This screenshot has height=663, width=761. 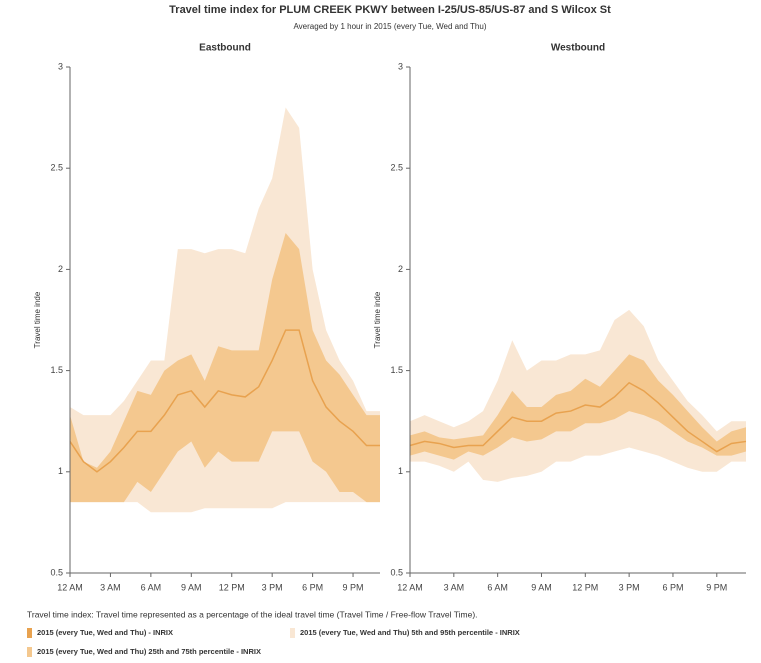 What do you see at coordinates (225, 48) in the screenshot?
I see `panel-title: Eastbound` at bounding box center [225, 48].